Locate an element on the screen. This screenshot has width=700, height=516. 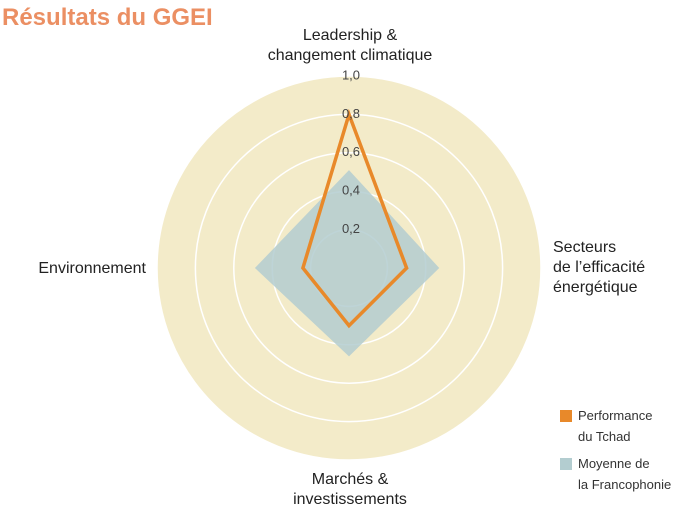
tick-label: 0,4 is located at coordinates (351, 190).